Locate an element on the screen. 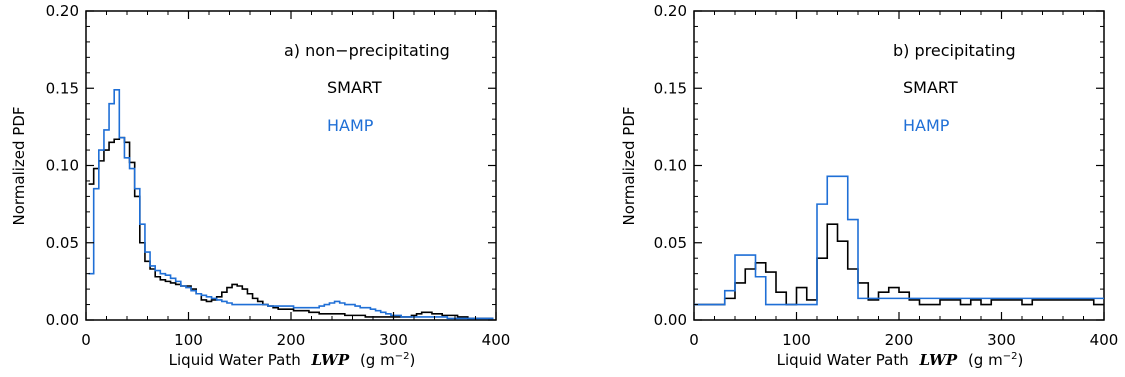  series-hamp-line is located at coordinates (899, 240).